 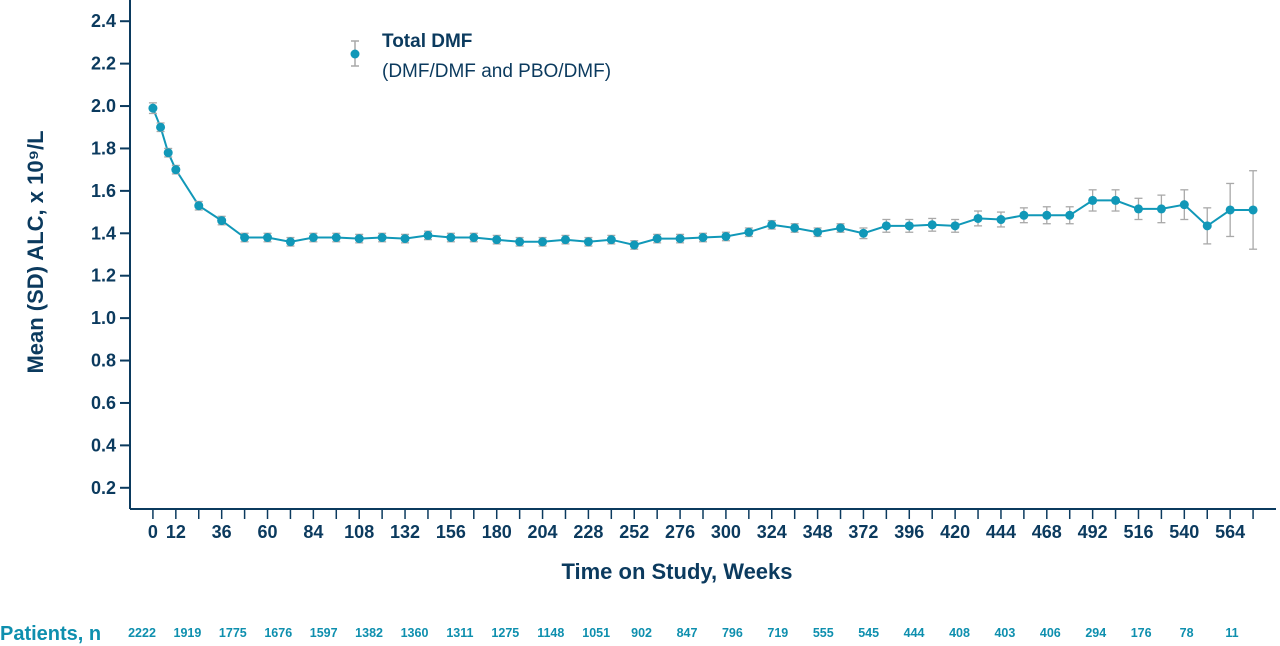 What do you see at coordinates (596, 633) in the screenshot?
I see `patients-count: 1051` at bounding box center [596, 633].